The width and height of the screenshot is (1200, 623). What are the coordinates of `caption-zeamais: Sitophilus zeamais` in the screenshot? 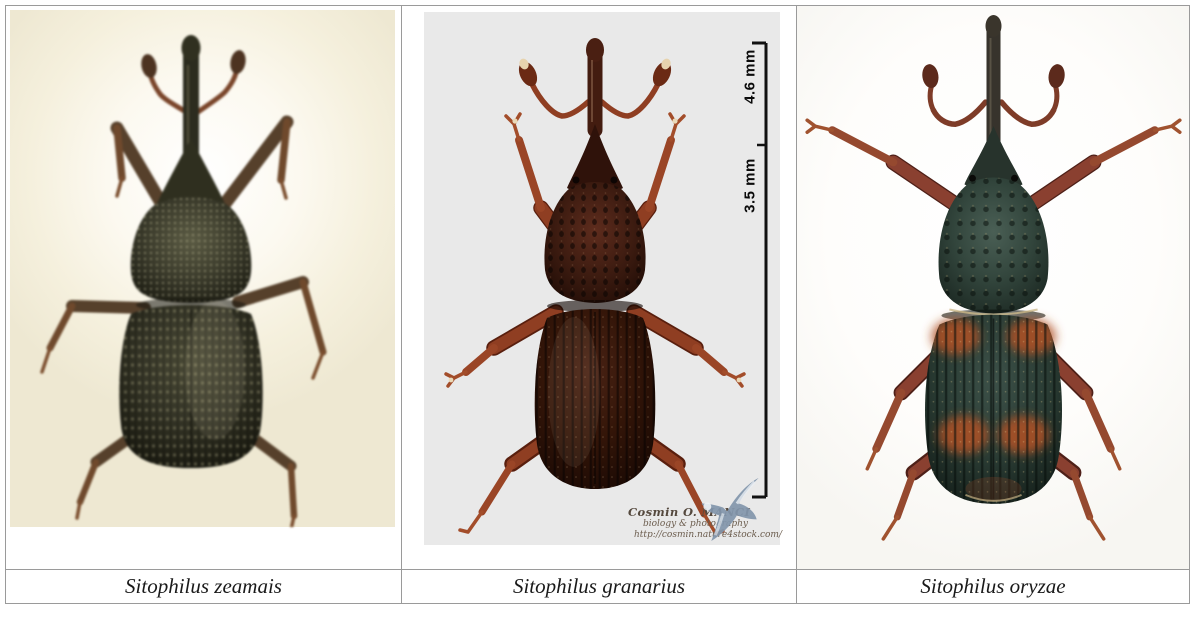 It's located at (204, 586).